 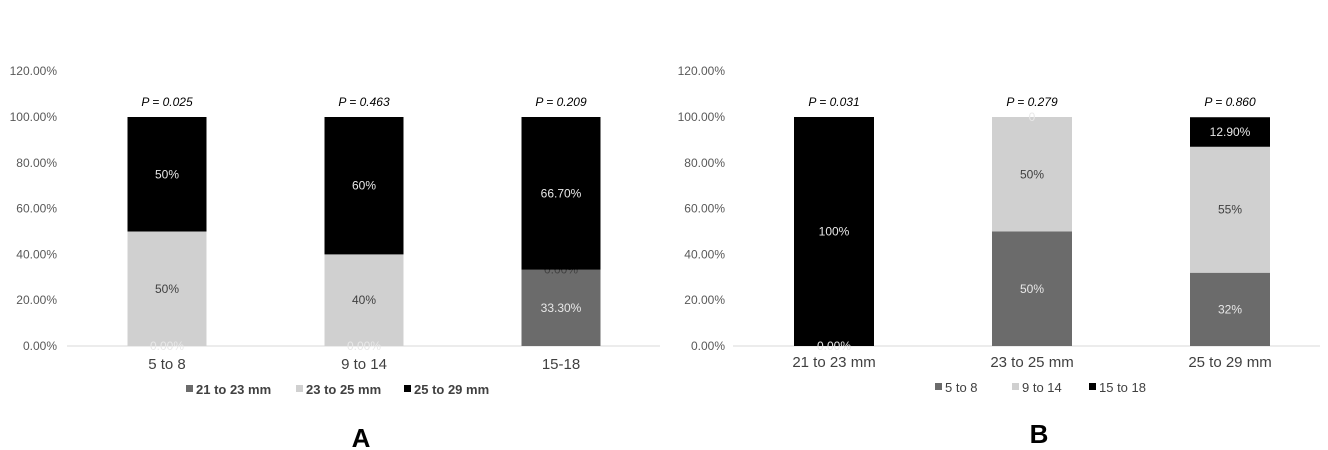 I want to click on data-label: 100%, so click(x=834, y=232).